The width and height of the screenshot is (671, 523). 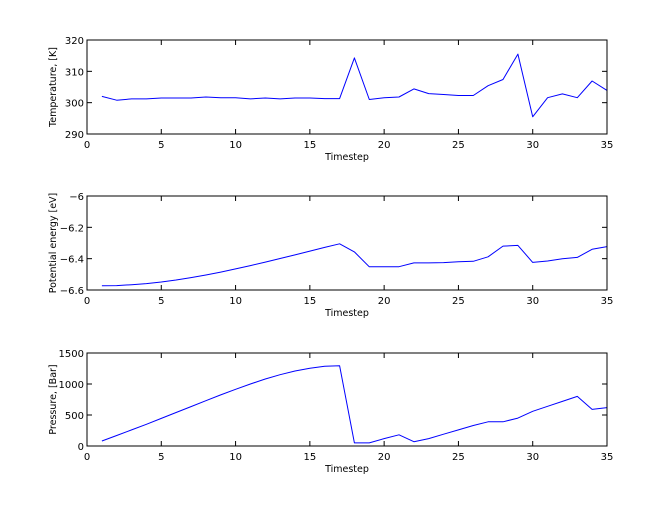 What do you see at coordinates (354, 404) in the screenshot?
I see `pressure-line` at bounding box center [354, 404].